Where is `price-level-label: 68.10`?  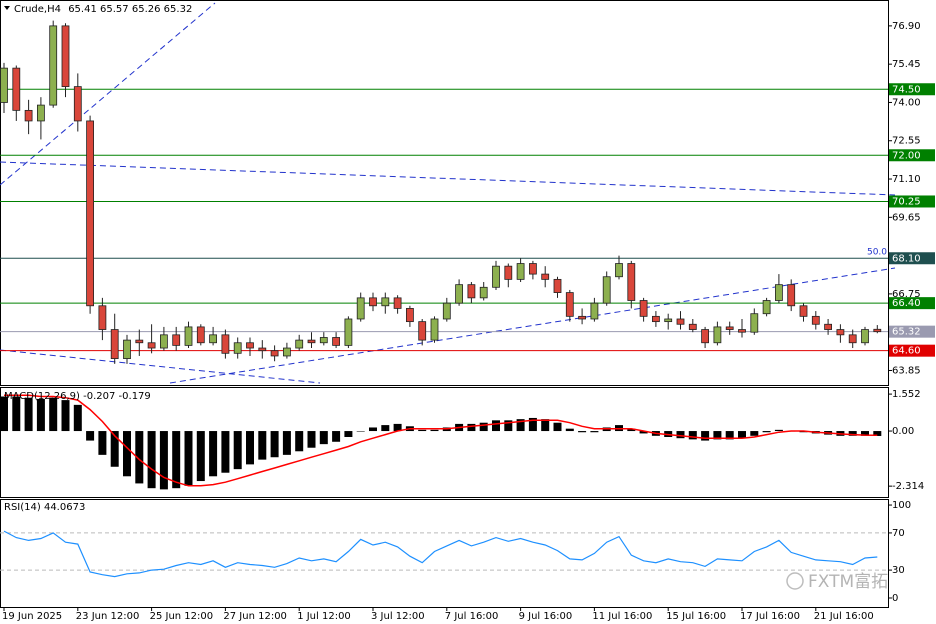
price-level-label: 68.10 is located at coordinates (906, 258).